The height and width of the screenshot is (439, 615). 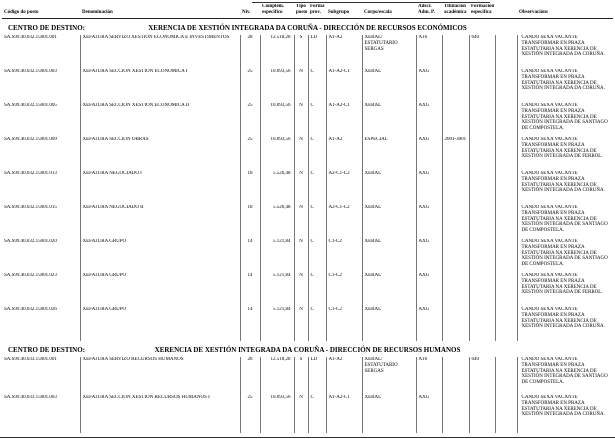 What do you see at coordinates (30, 37) in the screenshot?
I see `cell-codigo: SA.S99.40.032.15001.001` at bounding box center [30, 37].